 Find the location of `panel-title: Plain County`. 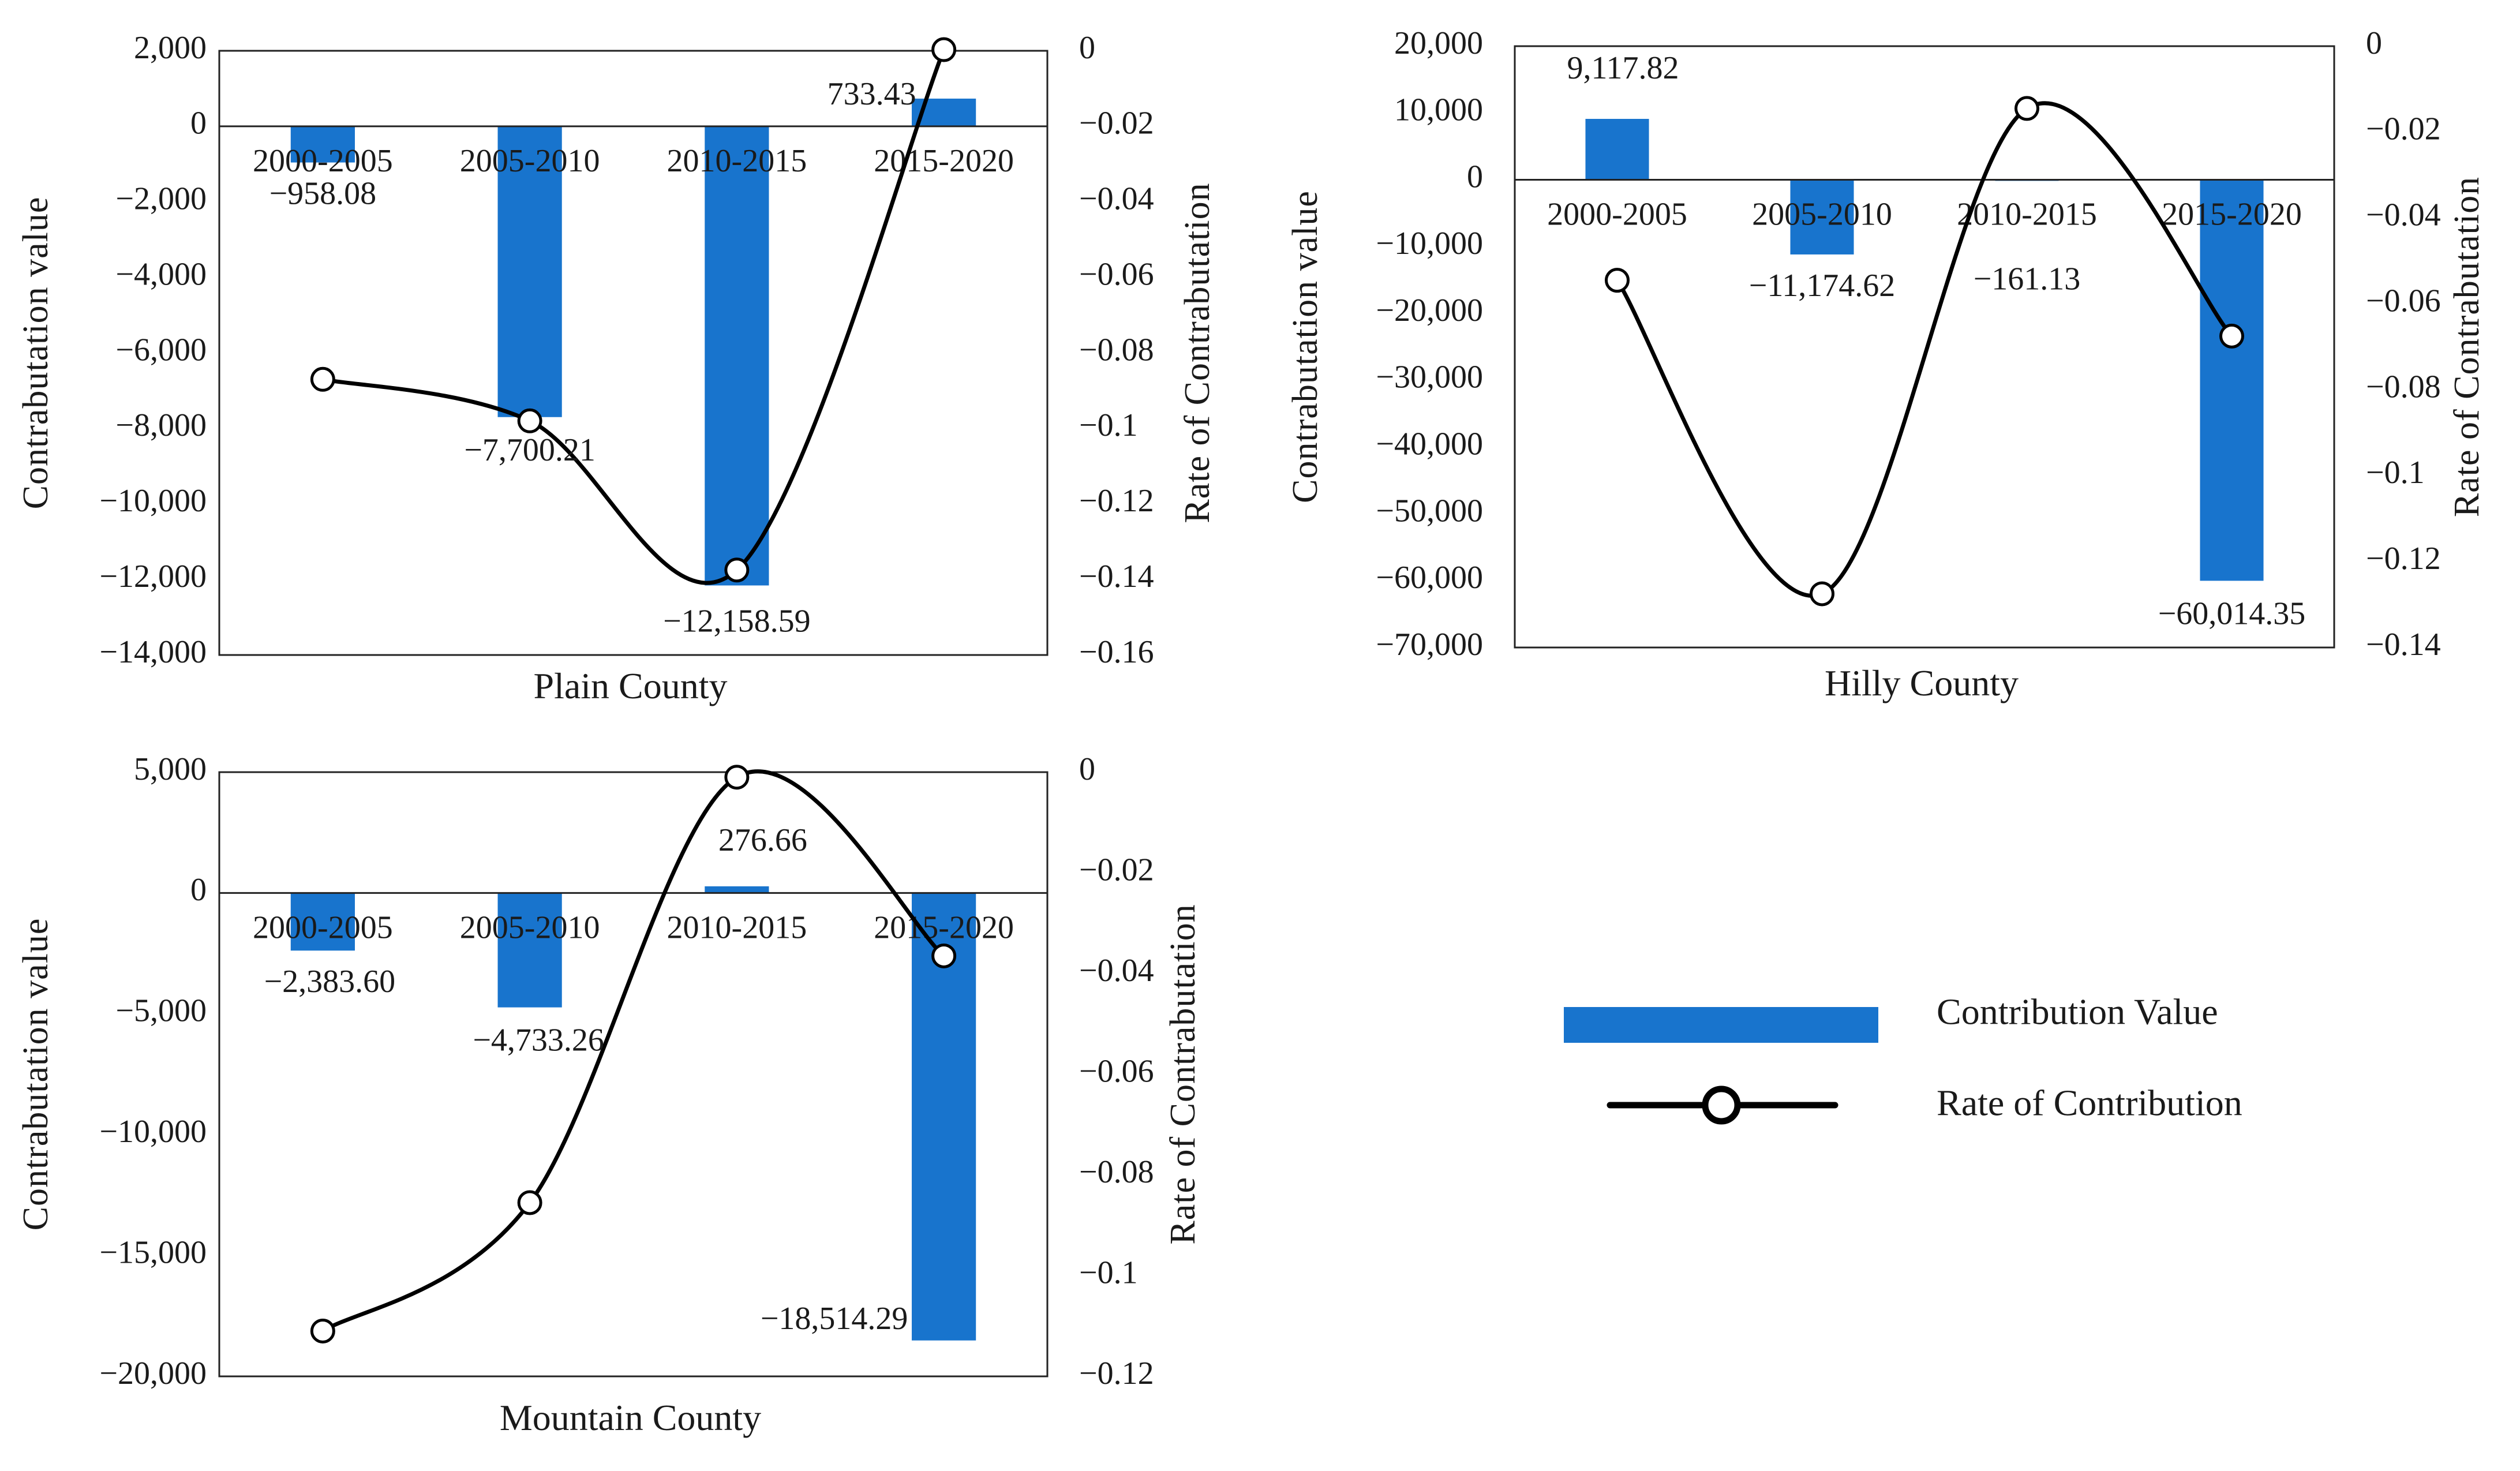

panel-title: Plain County is located at coordinates (630, 686).